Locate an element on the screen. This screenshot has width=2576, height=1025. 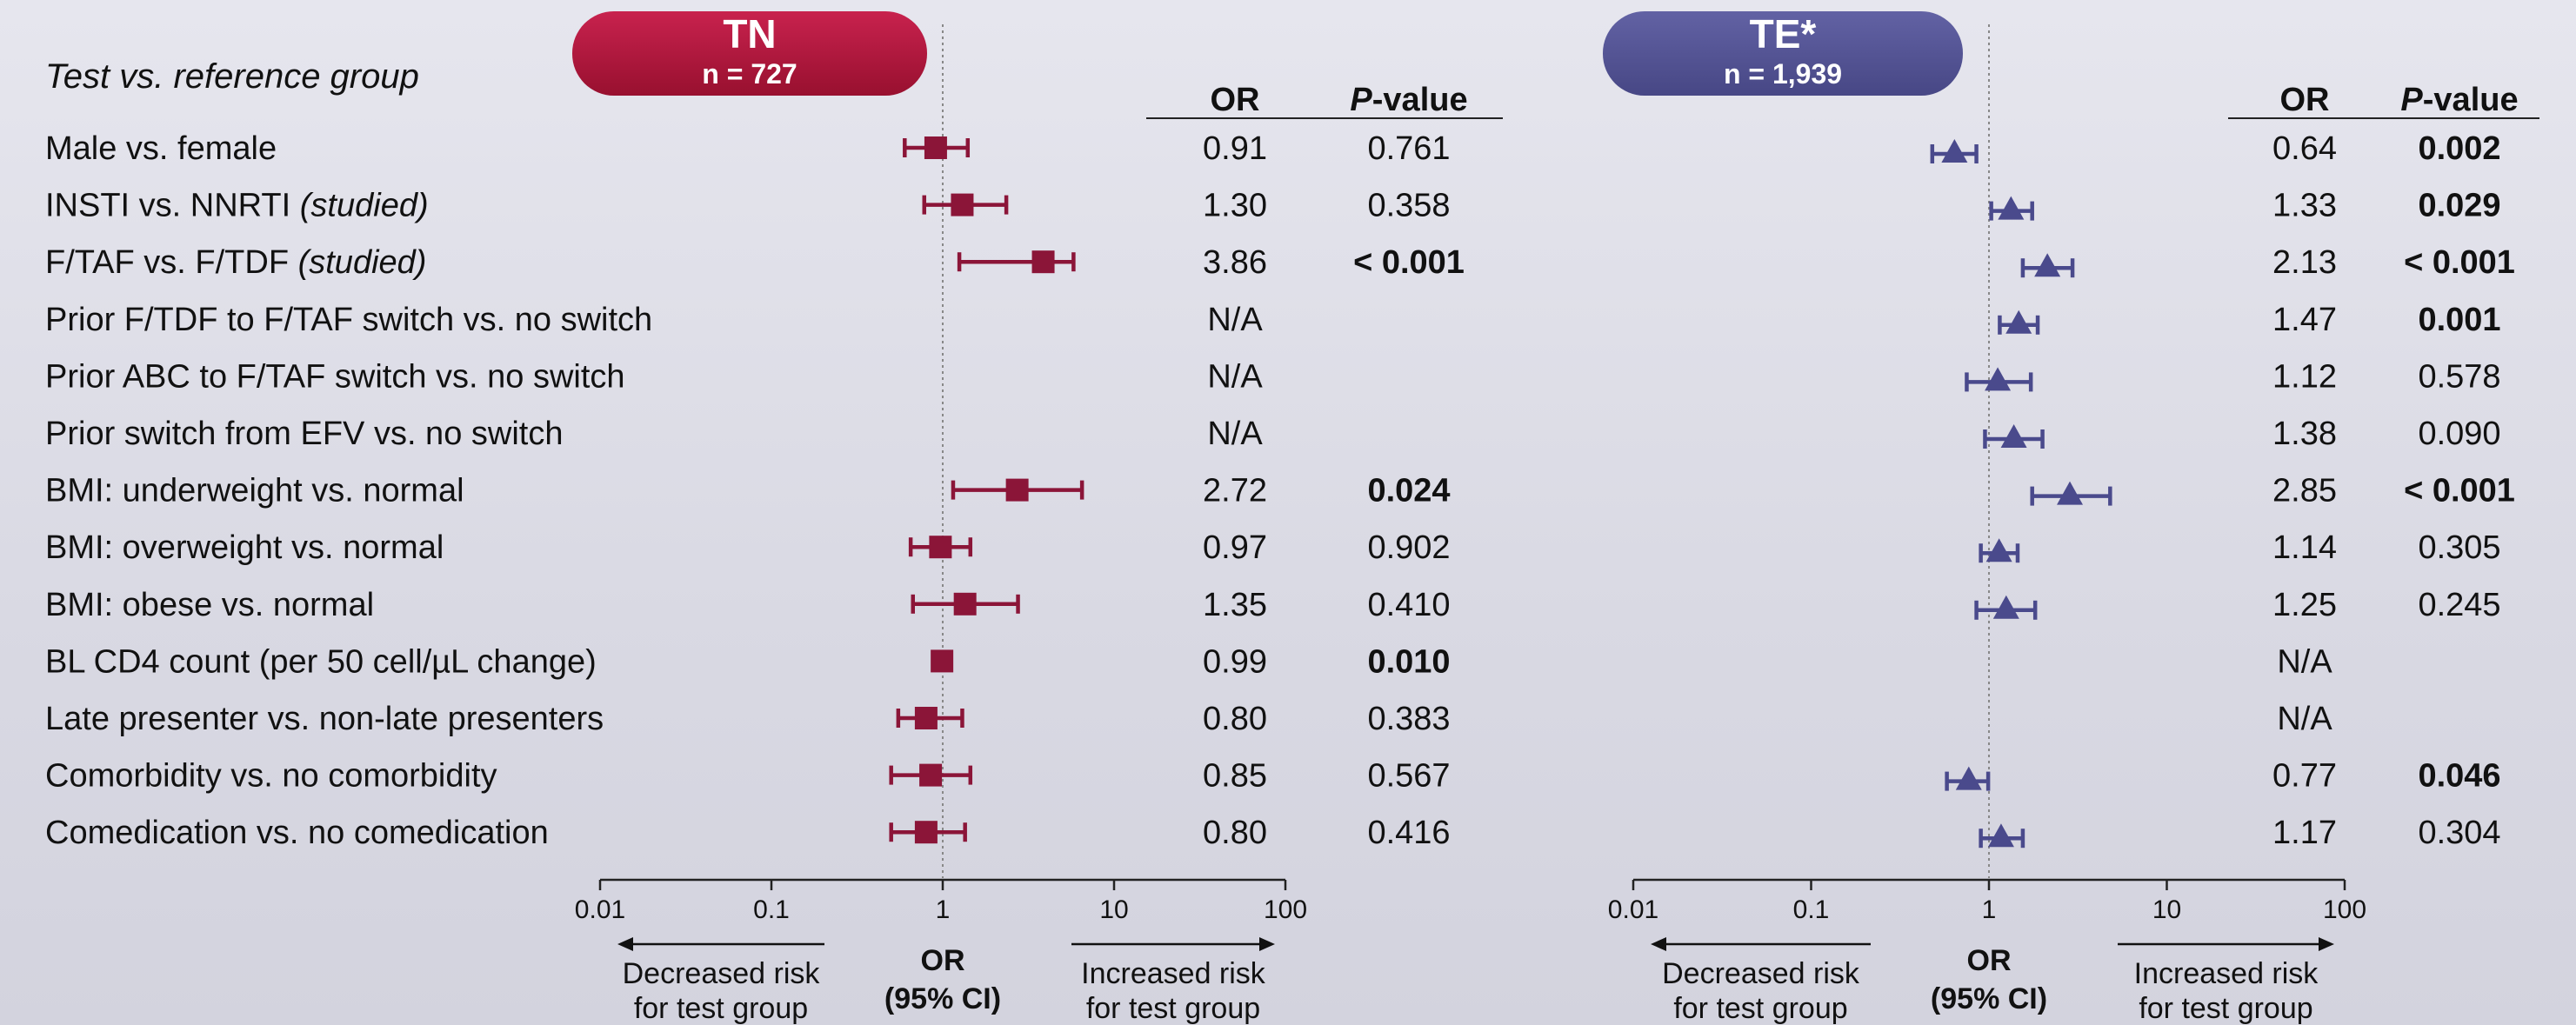
te-p-value: 0.046 is located at coordinates (2459, 776).